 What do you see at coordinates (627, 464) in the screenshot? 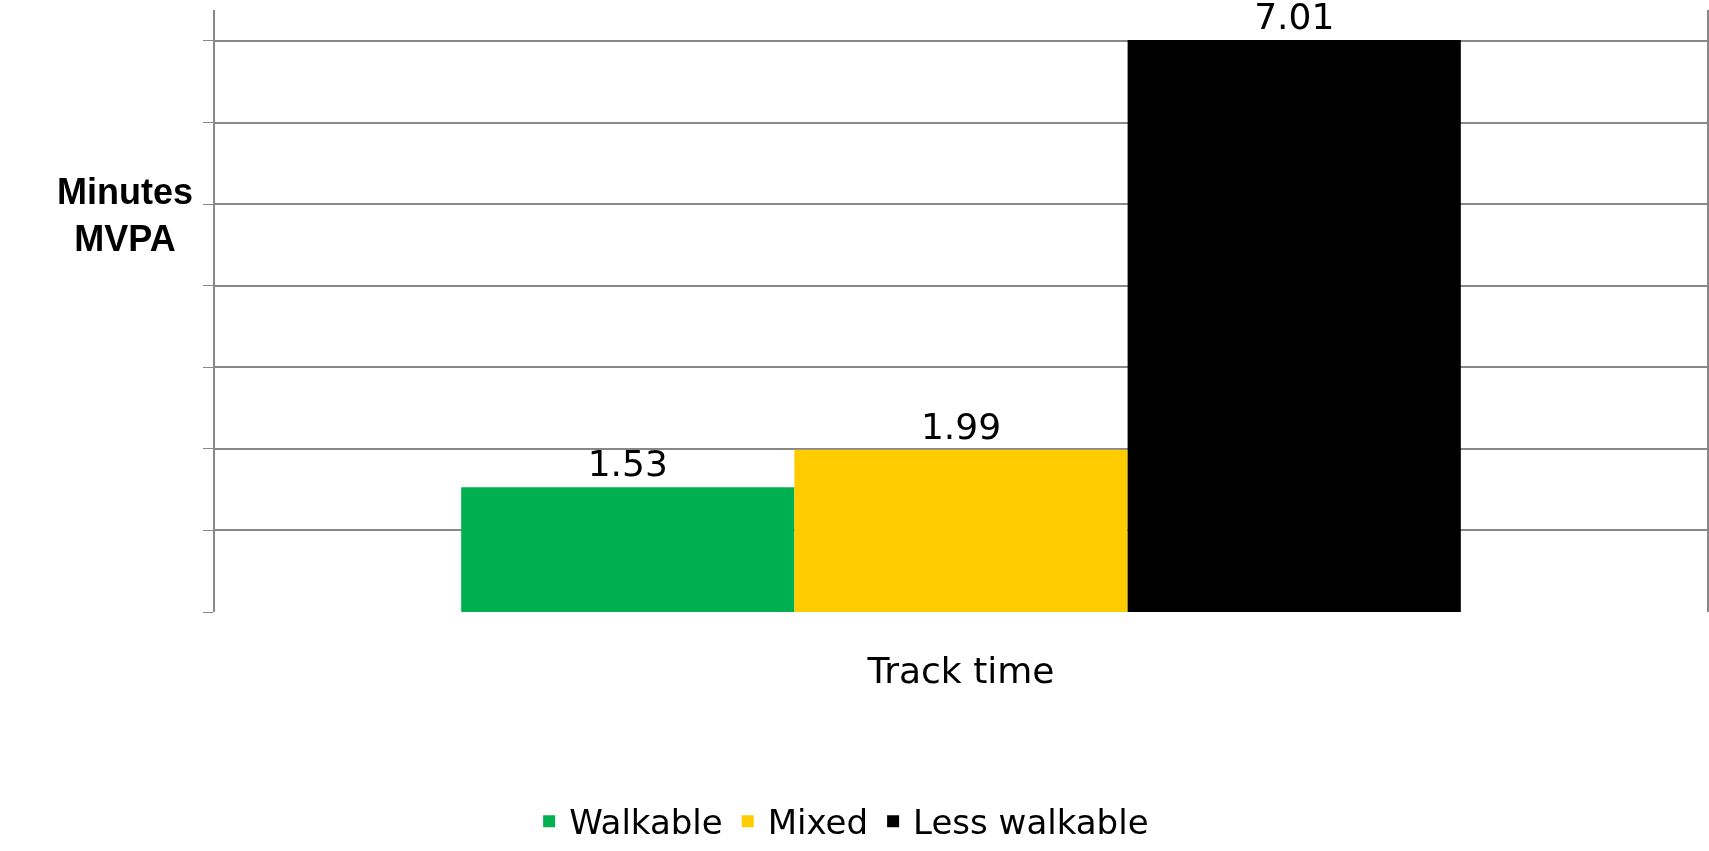
I see `data-label: 1.53` at bounding box center [627, 464].